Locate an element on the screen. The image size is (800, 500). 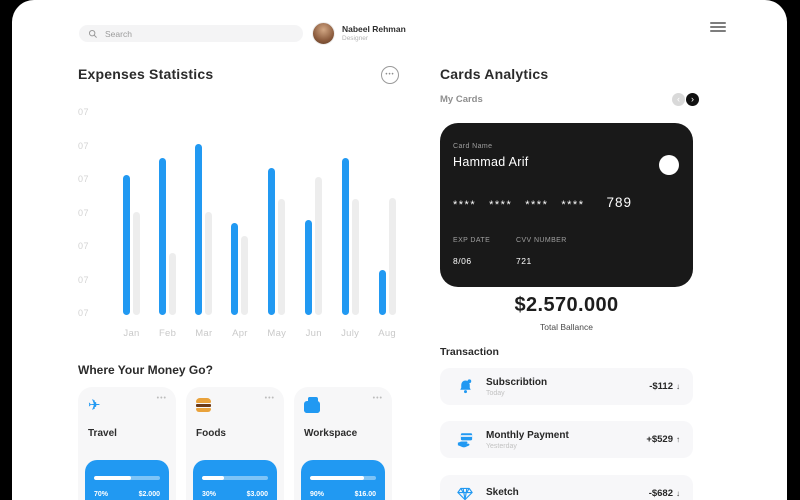
transaction-row: Sketch -$682 ↓ is located at coordinates (566, 487).